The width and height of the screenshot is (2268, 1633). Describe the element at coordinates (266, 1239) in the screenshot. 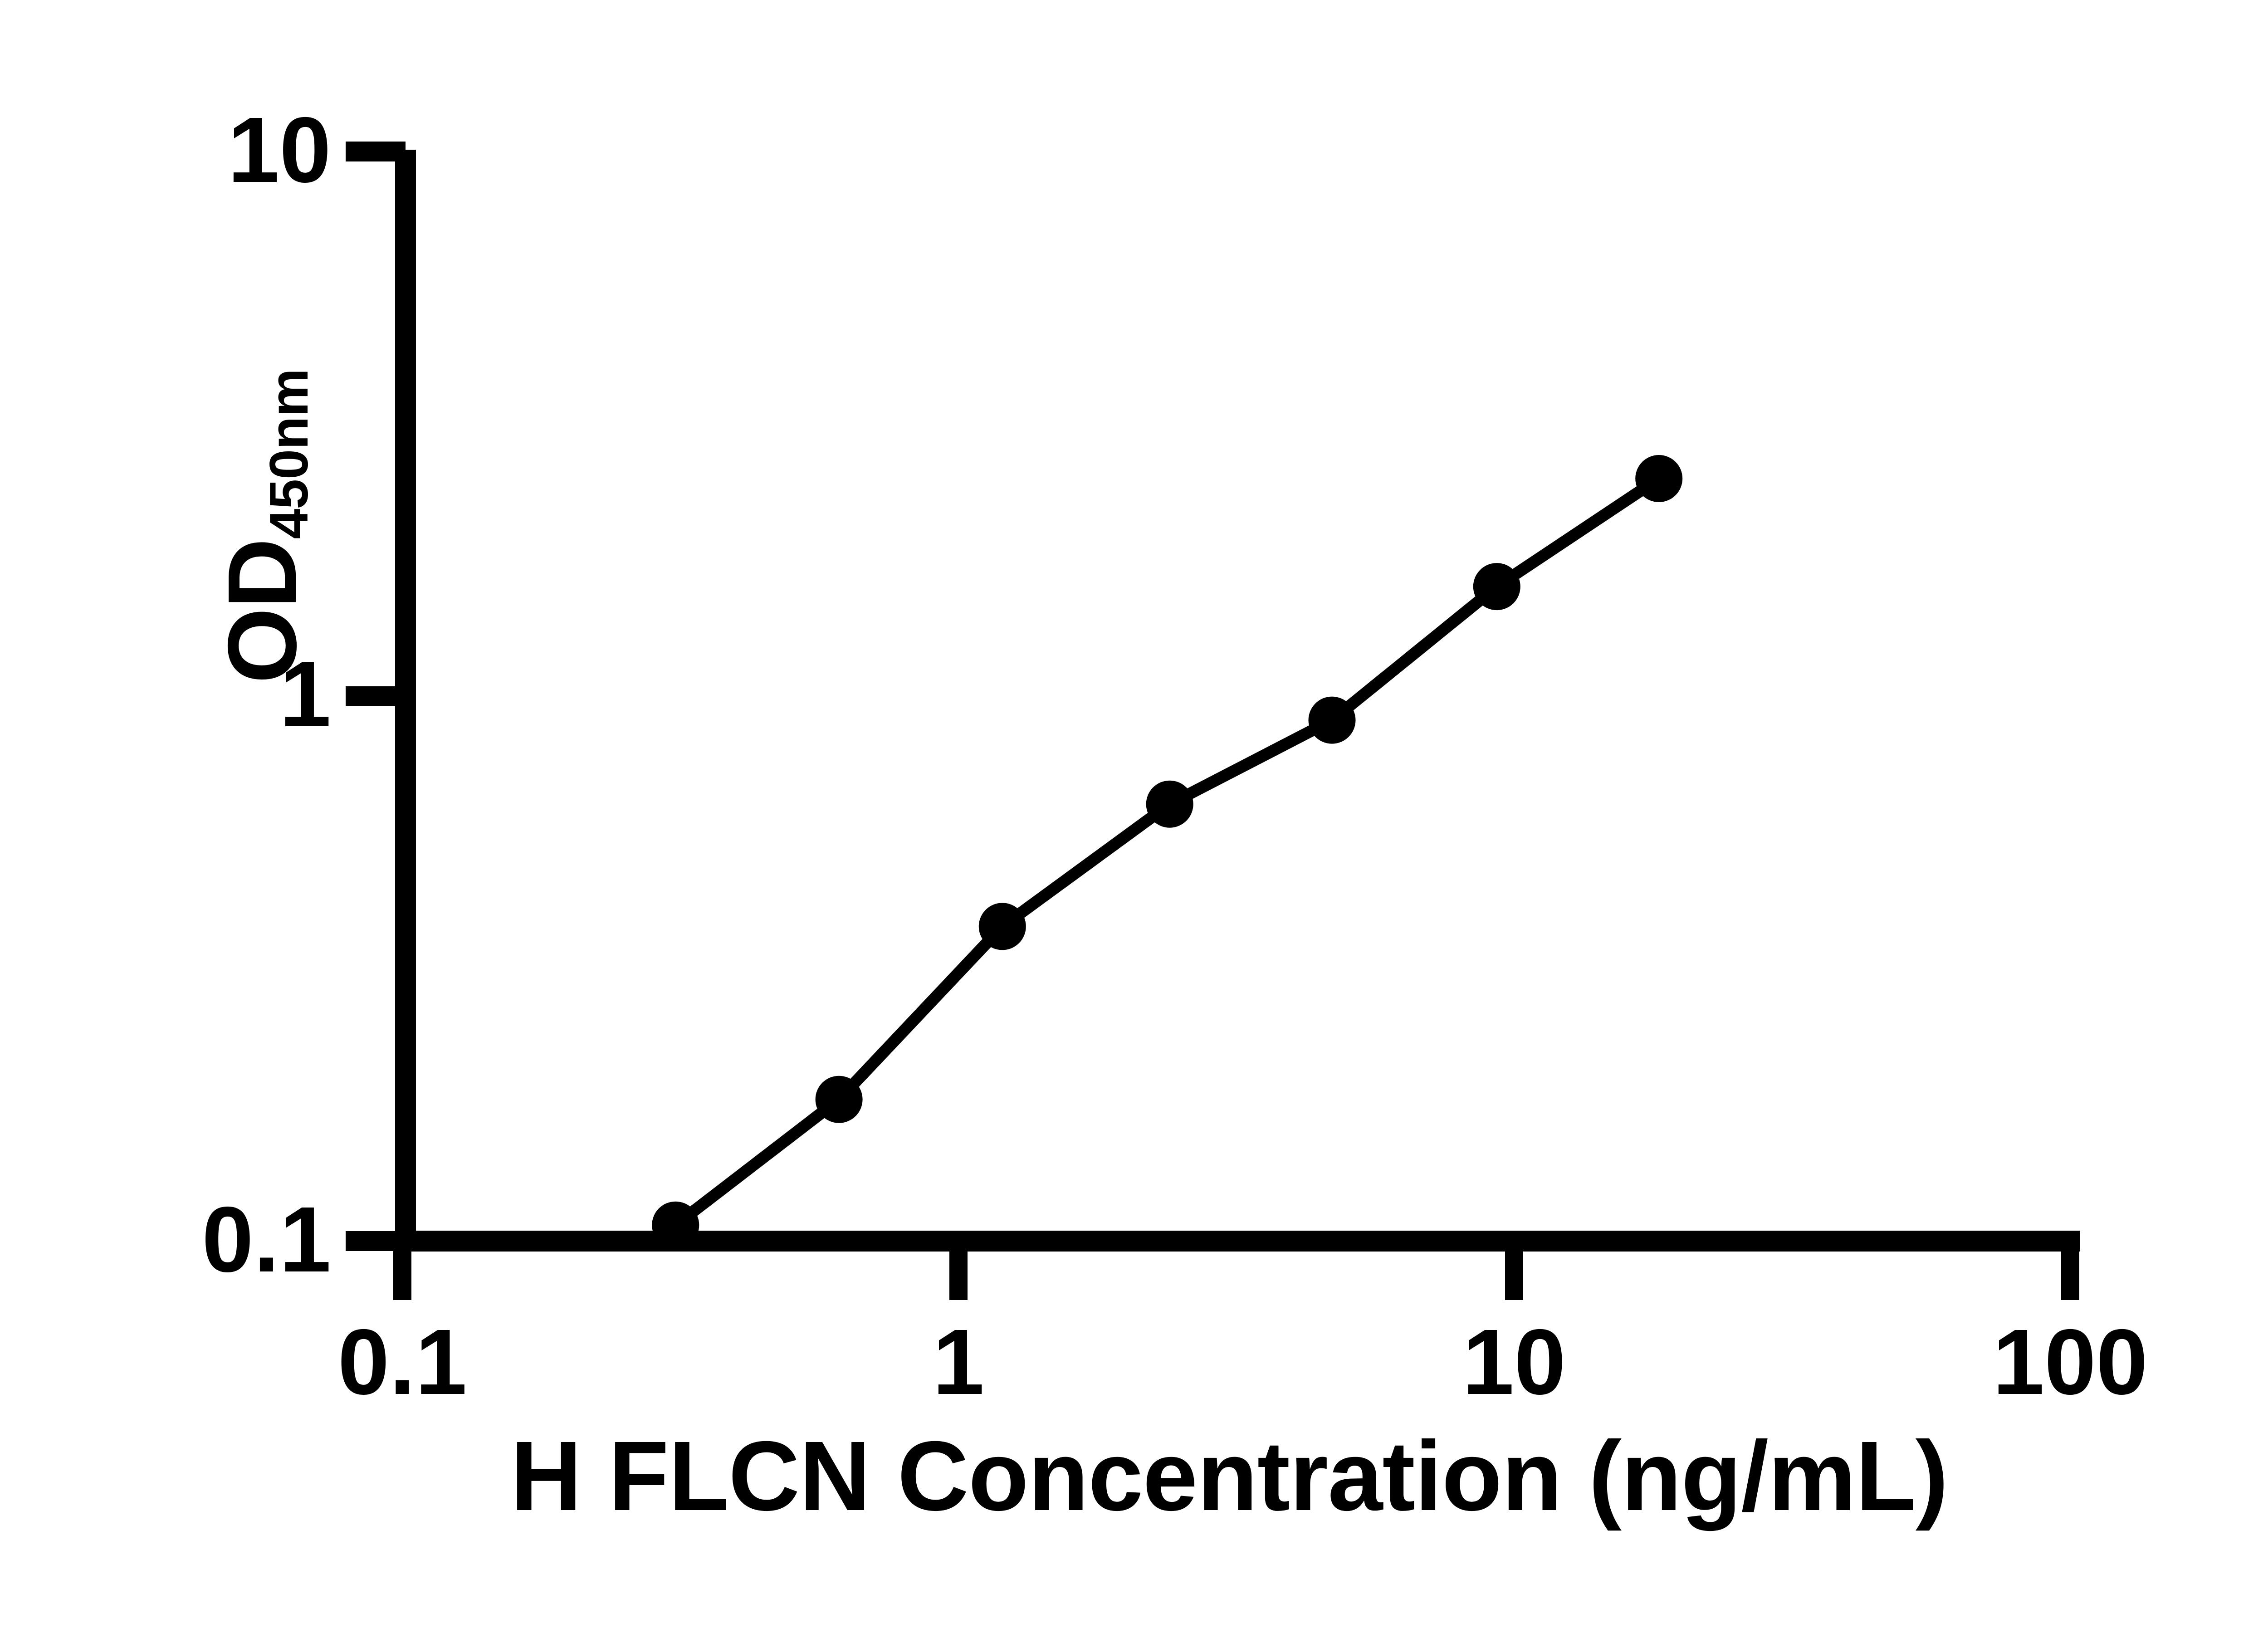

I see `y-tick-label-0point1: 0.1` at that location.